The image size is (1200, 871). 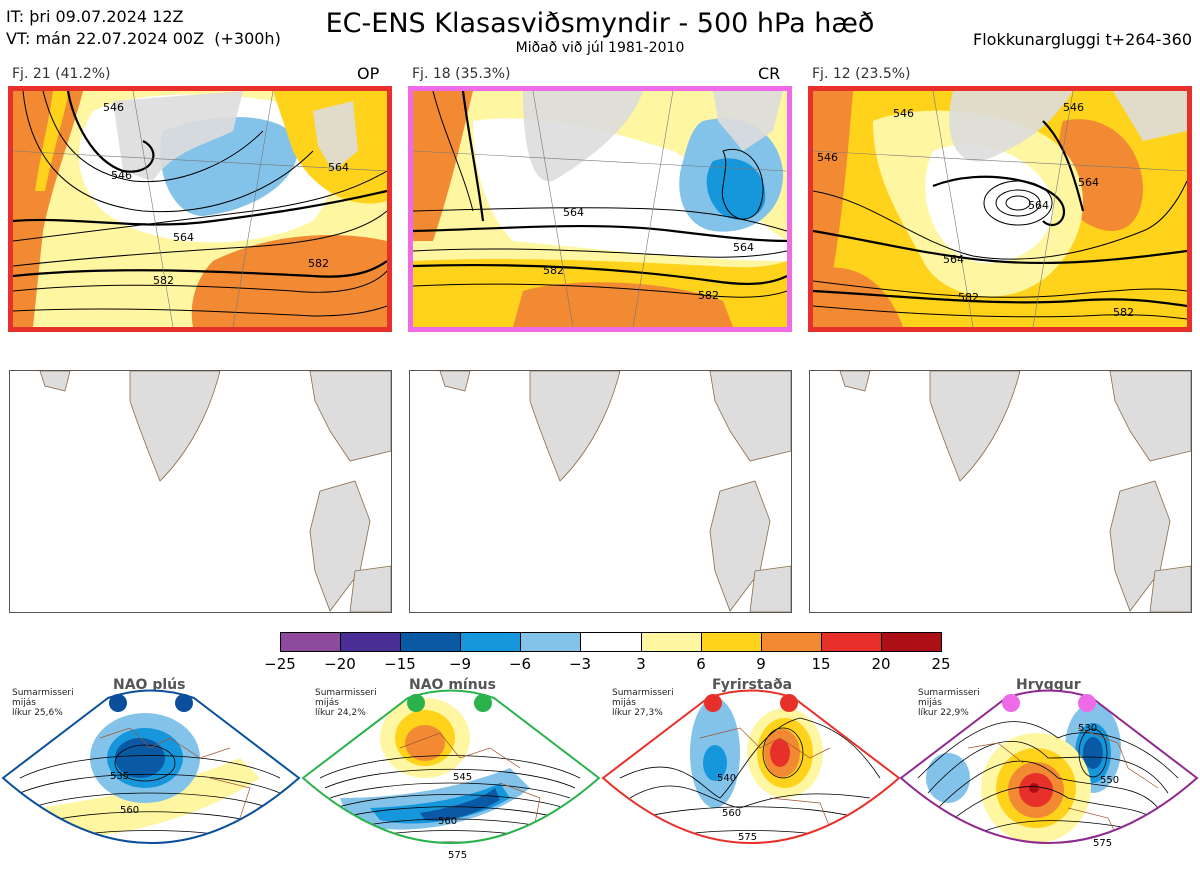 I want to click on colorbar-tick: 15, so click(x=821, y=664).